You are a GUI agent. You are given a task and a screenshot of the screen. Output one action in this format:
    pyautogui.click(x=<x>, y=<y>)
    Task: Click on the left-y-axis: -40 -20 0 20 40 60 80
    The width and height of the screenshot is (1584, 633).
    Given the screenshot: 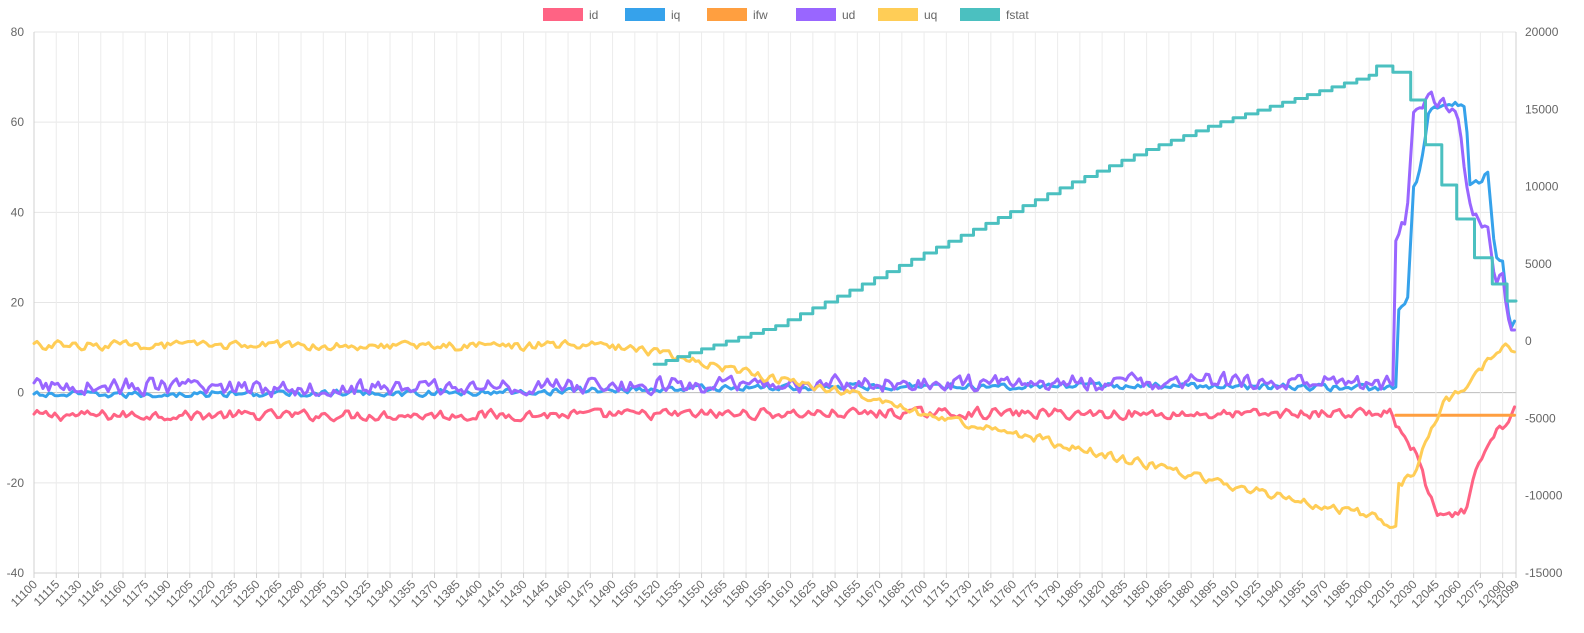 What is the action you would take?
    pyautogui.click(x=21, y=302)
    